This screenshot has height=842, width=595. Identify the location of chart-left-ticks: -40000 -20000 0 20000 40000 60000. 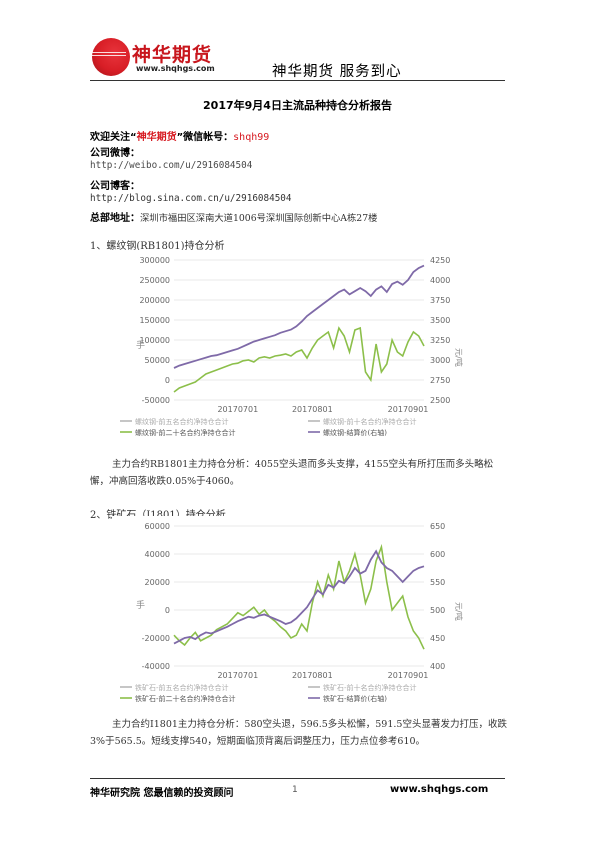
(156, 596).